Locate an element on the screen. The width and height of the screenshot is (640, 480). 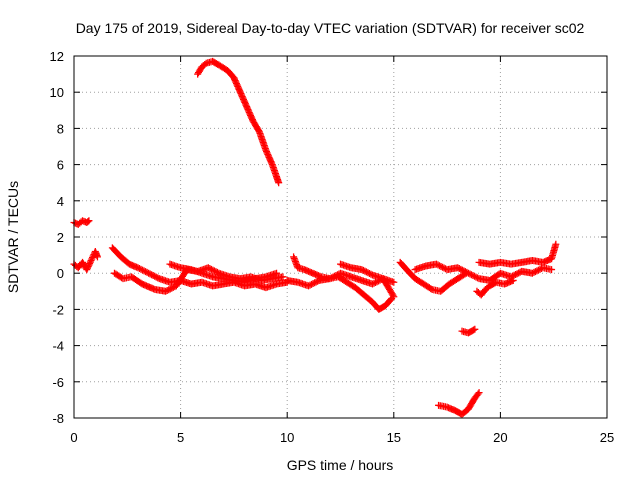
y-tick-label: 12 is located at coordinates (57, 56).